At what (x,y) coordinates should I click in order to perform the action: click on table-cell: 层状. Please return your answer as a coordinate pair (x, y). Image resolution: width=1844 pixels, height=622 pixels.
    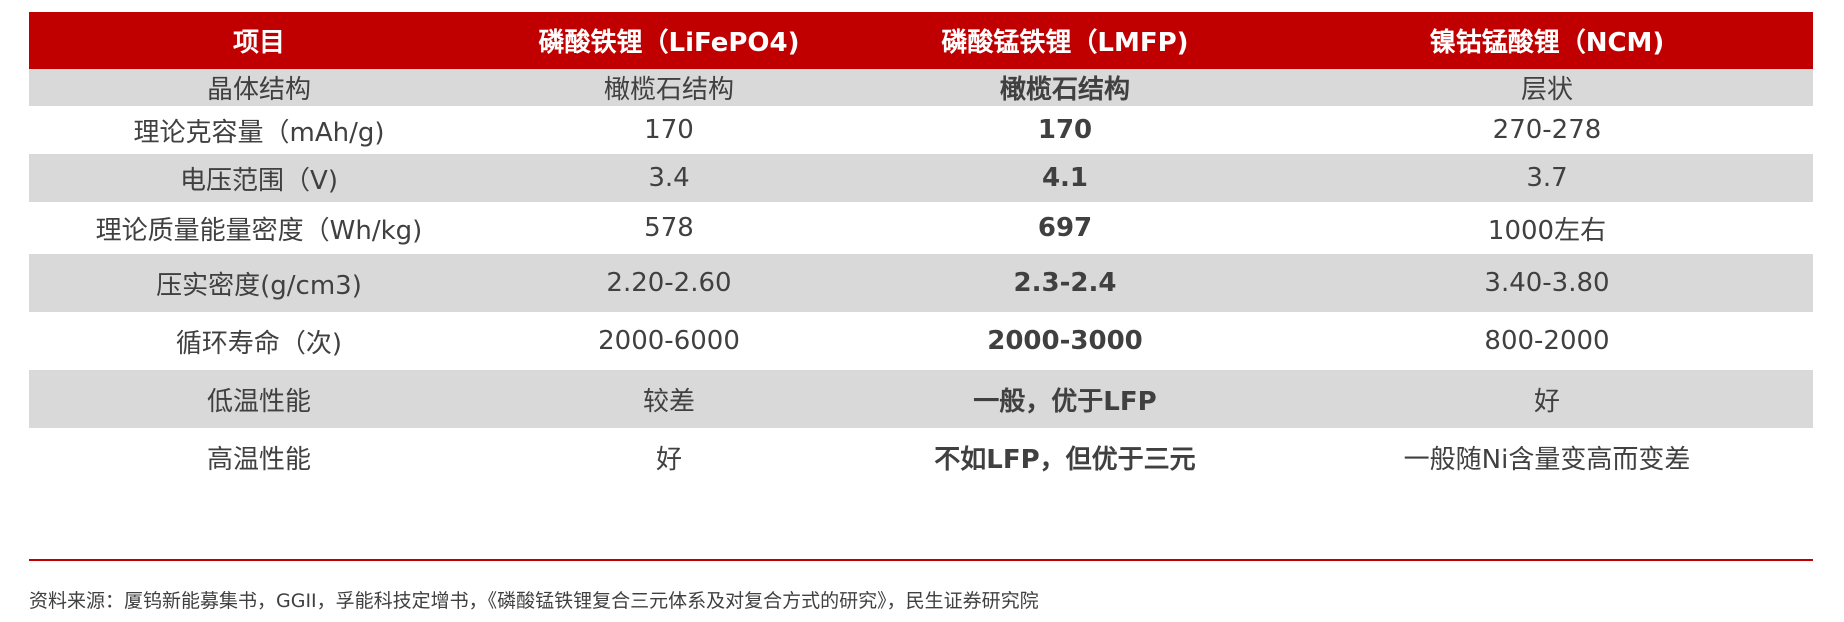
    Looking at the image, I should click on (1546, 90).